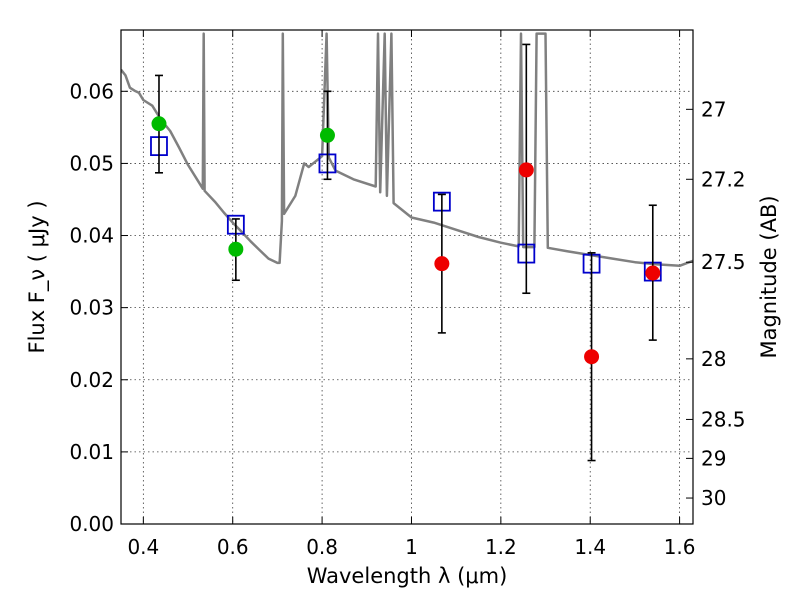  What do you see at coordinates (37, 276) in the screenshot?
I see `y-axis-label: Flux F_ν ( μJy )` at bounding box center [37, 276].